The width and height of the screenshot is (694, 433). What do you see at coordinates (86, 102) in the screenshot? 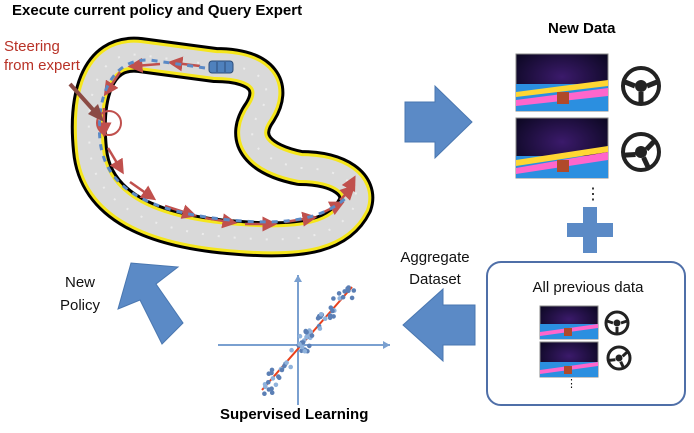
I see `pointer-arrow-icon` at bounding box center [86, 102].